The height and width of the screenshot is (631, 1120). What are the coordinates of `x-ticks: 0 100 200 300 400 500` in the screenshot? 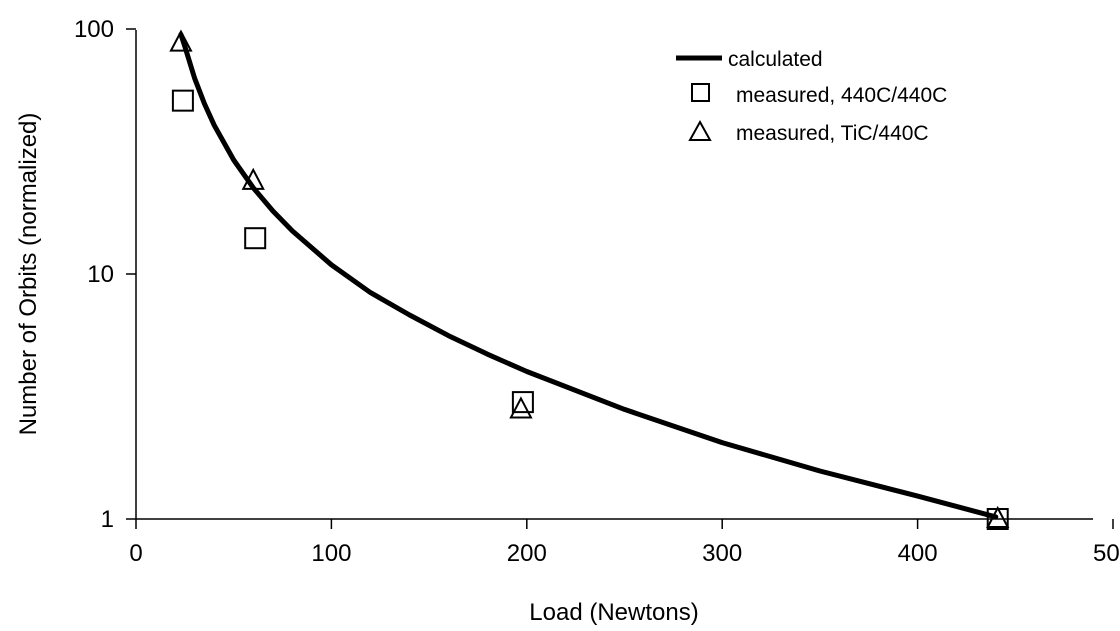 It's located at (624, 543).